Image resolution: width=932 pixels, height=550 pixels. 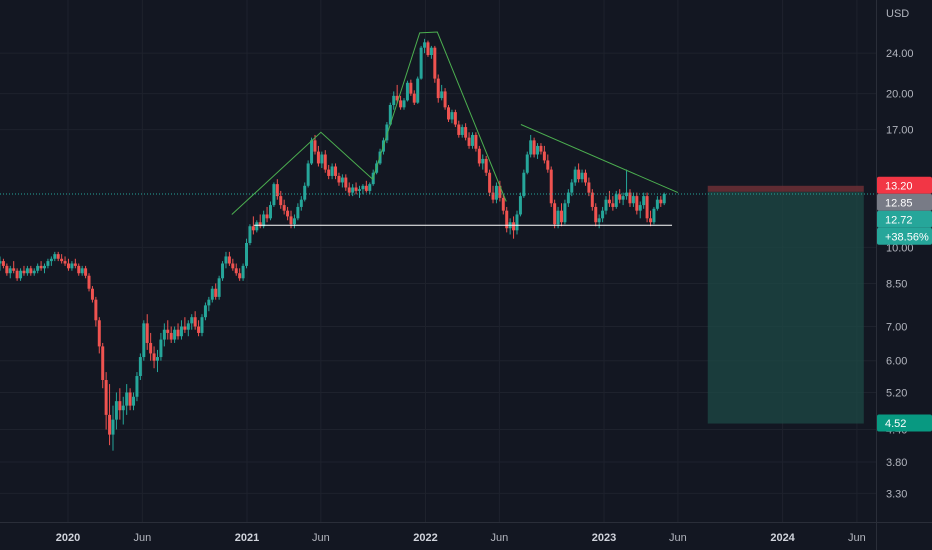 What do you see at coordinates (785, 188) in the screenshot?
I see `stop-zone` at bounding box center [785, 188].